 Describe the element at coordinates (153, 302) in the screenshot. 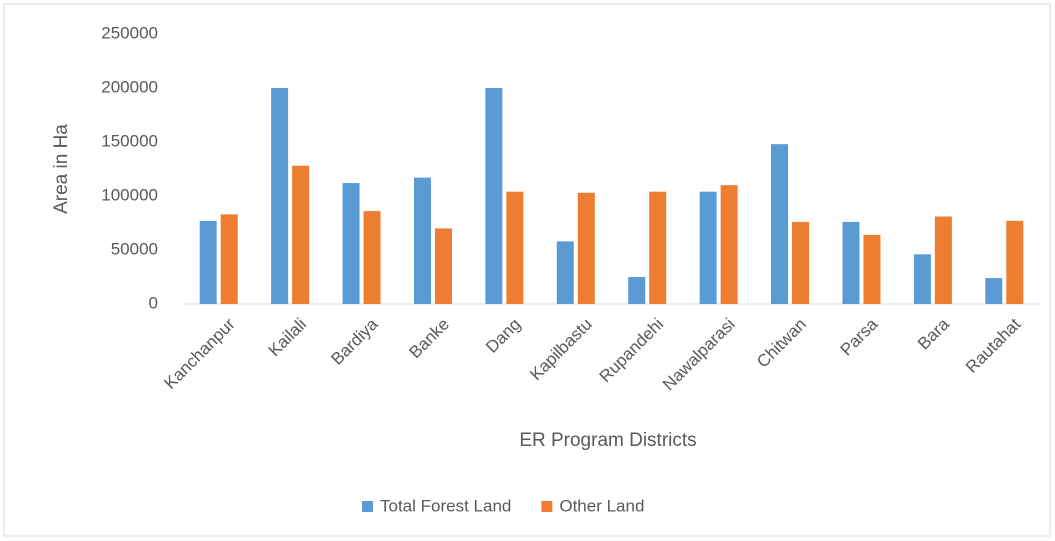

I see `y-tick-label: 0` at that location.